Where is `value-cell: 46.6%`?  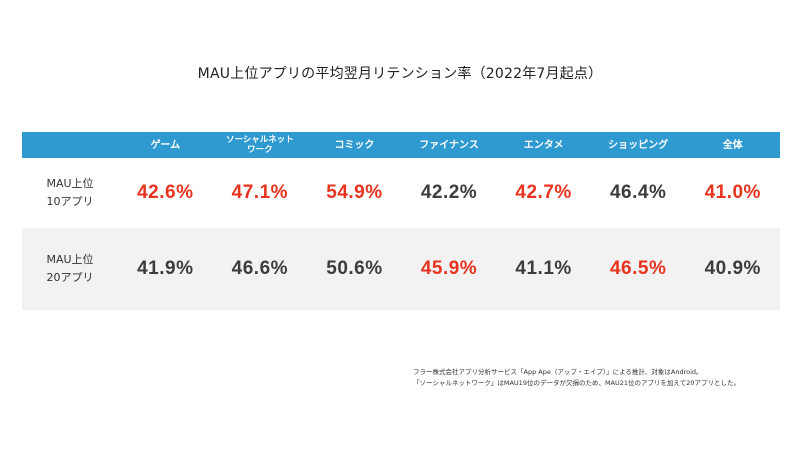 value-cell: 46.6% is located at coordinates (260, 268).